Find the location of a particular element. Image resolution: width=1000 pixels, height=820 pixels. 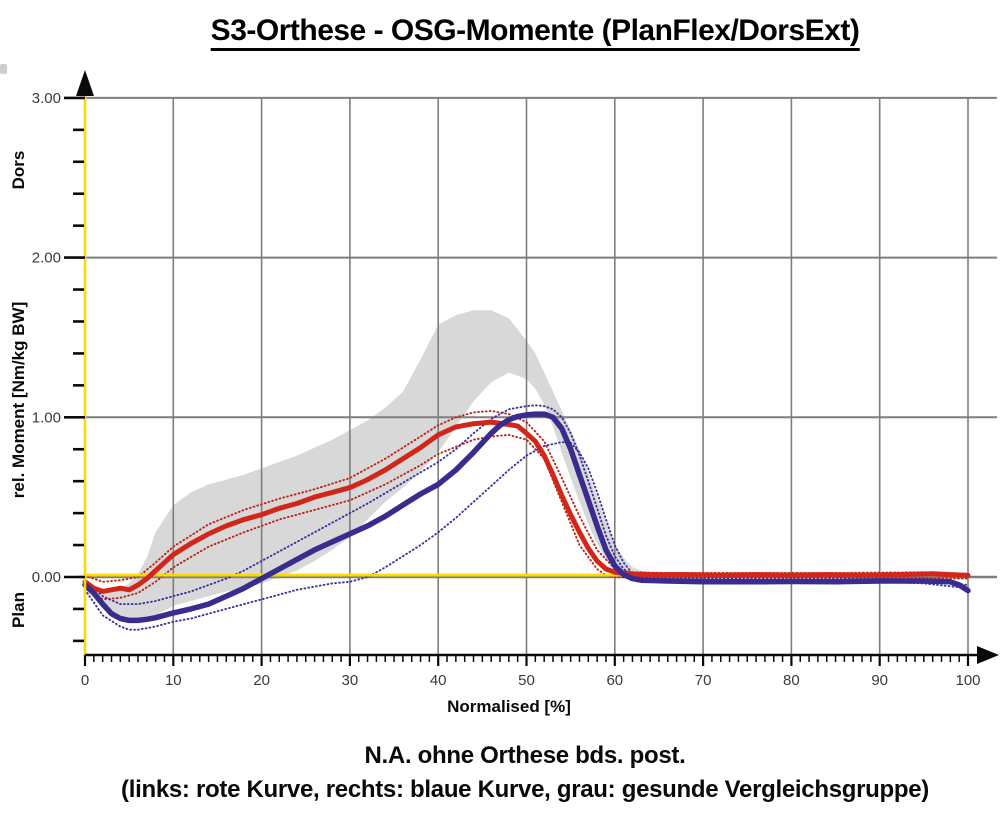

y-tick-label: 0.00 is located at coordinates (46, 577).